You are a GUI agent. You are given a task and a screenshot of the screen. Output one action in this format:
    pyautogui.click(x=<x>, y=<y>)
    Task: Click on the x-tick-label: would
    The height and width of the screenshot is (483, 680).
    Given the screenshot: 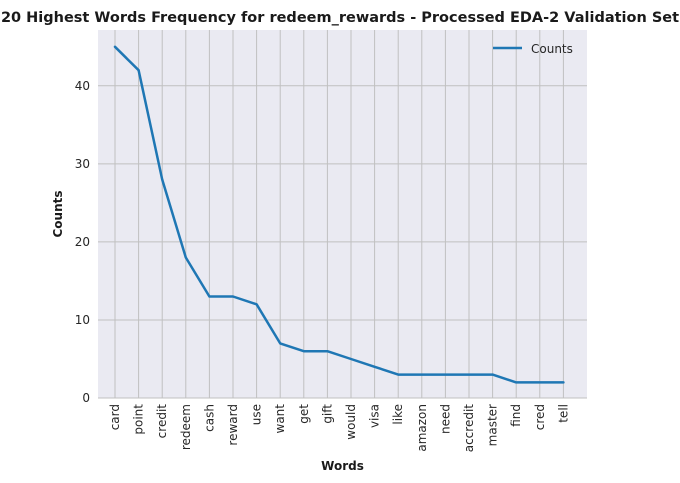 What is the action you would take?
    pyautogui.click(x=351, y=422)
    